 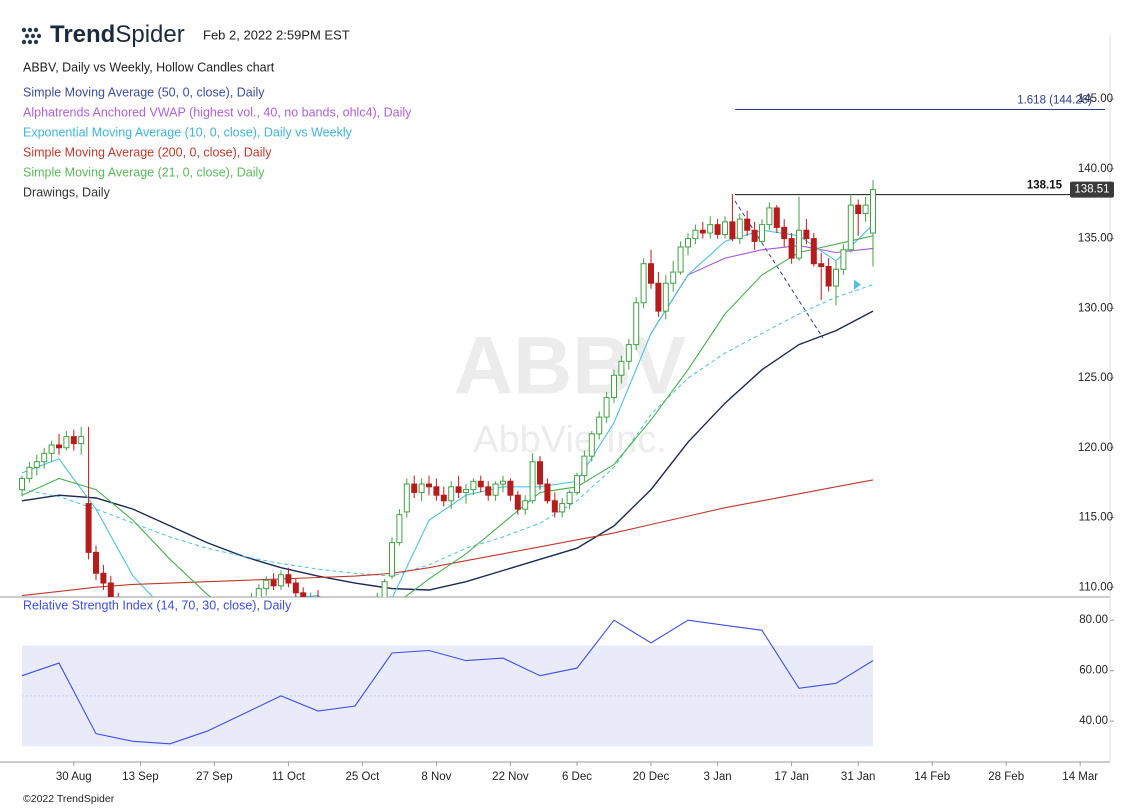 What do you see at coordinates (791, 777) in the screenshot?
I see `x-tick-label: 17 Jan` at bounding box center [791, 777].